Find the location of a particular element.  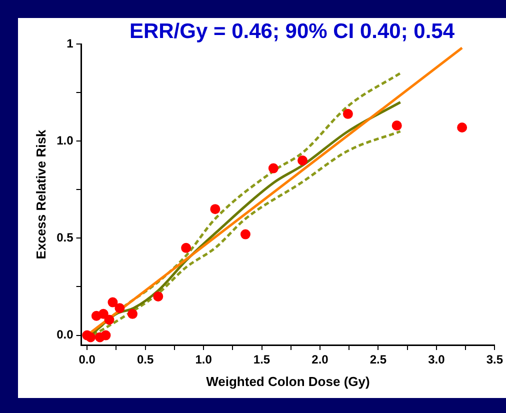

y-tick-label: 1 is located at coordinates (70, 43).